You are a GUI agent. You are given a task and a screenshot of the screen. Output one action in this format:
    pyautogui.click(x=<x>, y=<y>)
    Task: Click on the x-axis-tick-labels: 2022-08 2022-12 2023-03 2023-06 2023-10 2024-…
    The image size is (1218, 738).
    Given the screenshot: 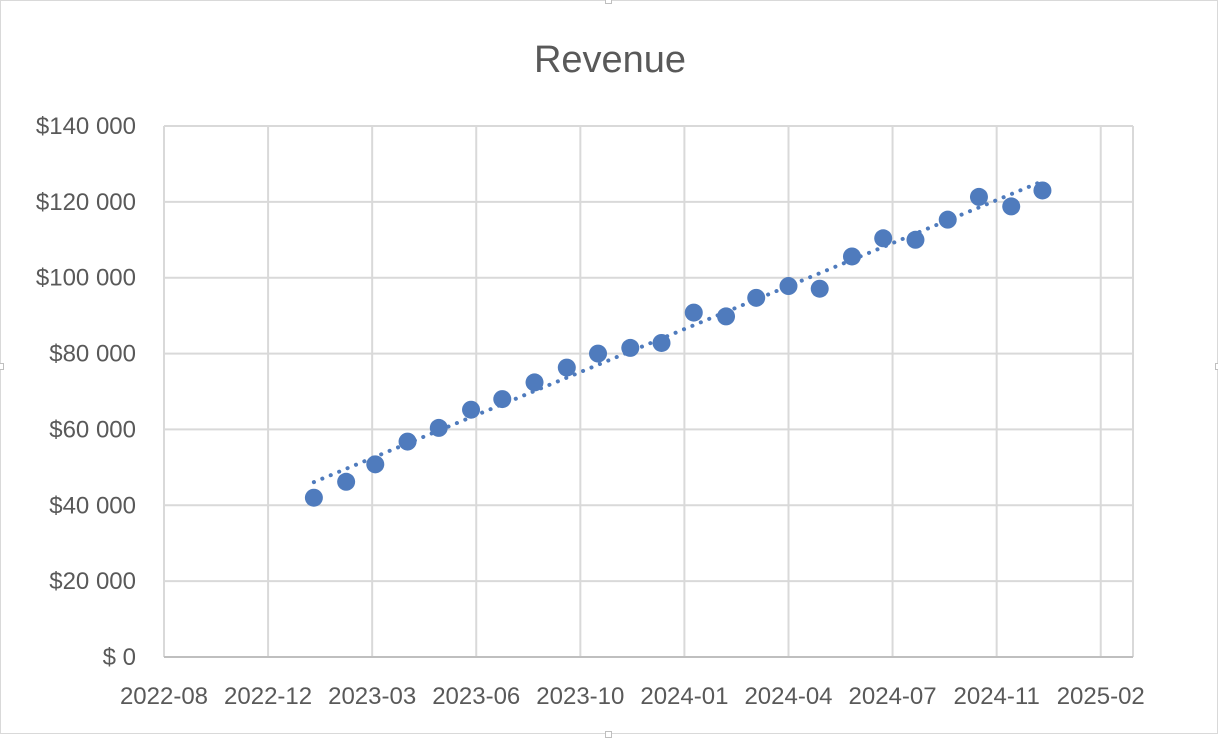 What is the action you would take?
    pyautogui.click(x=632, y=696)
    